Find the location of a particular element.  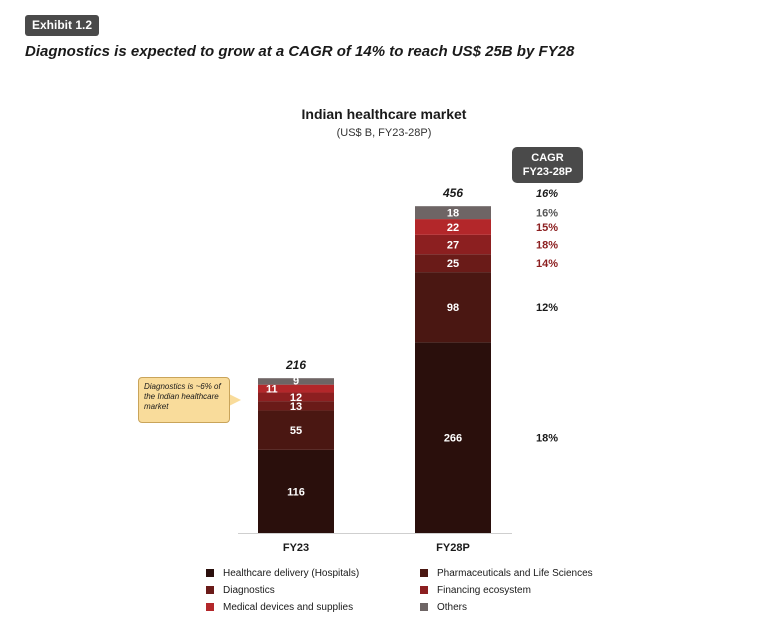

legend-item: Diagnostics is located at coordinates (240, 591).